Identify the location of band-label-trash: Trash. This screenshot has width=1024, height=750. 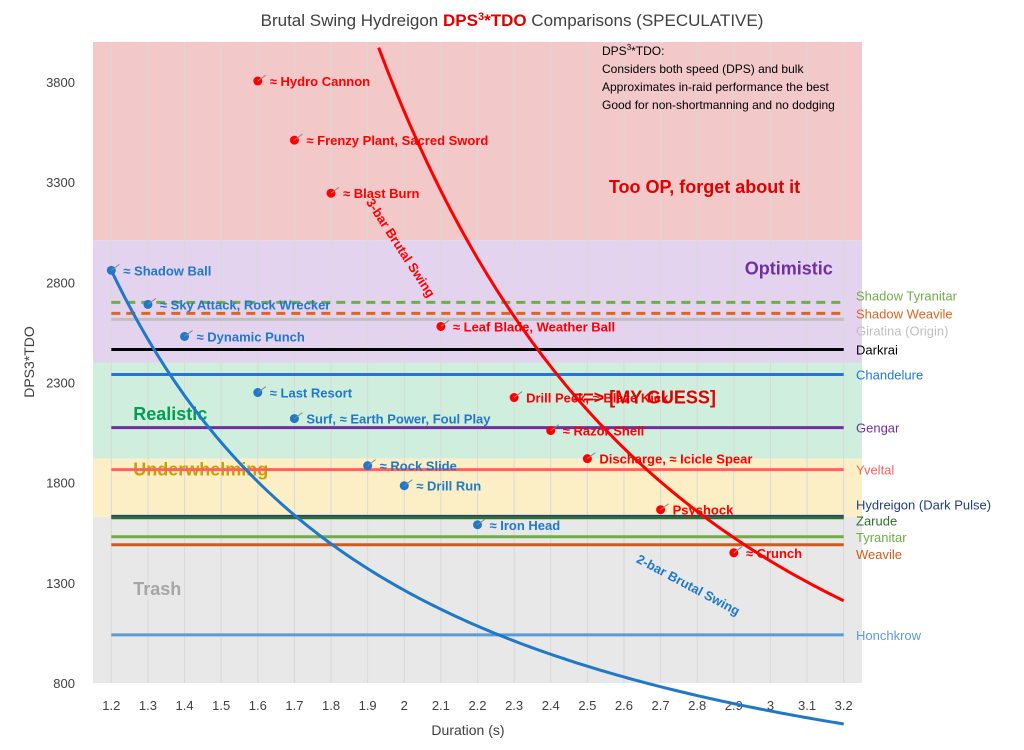
(157, 589).